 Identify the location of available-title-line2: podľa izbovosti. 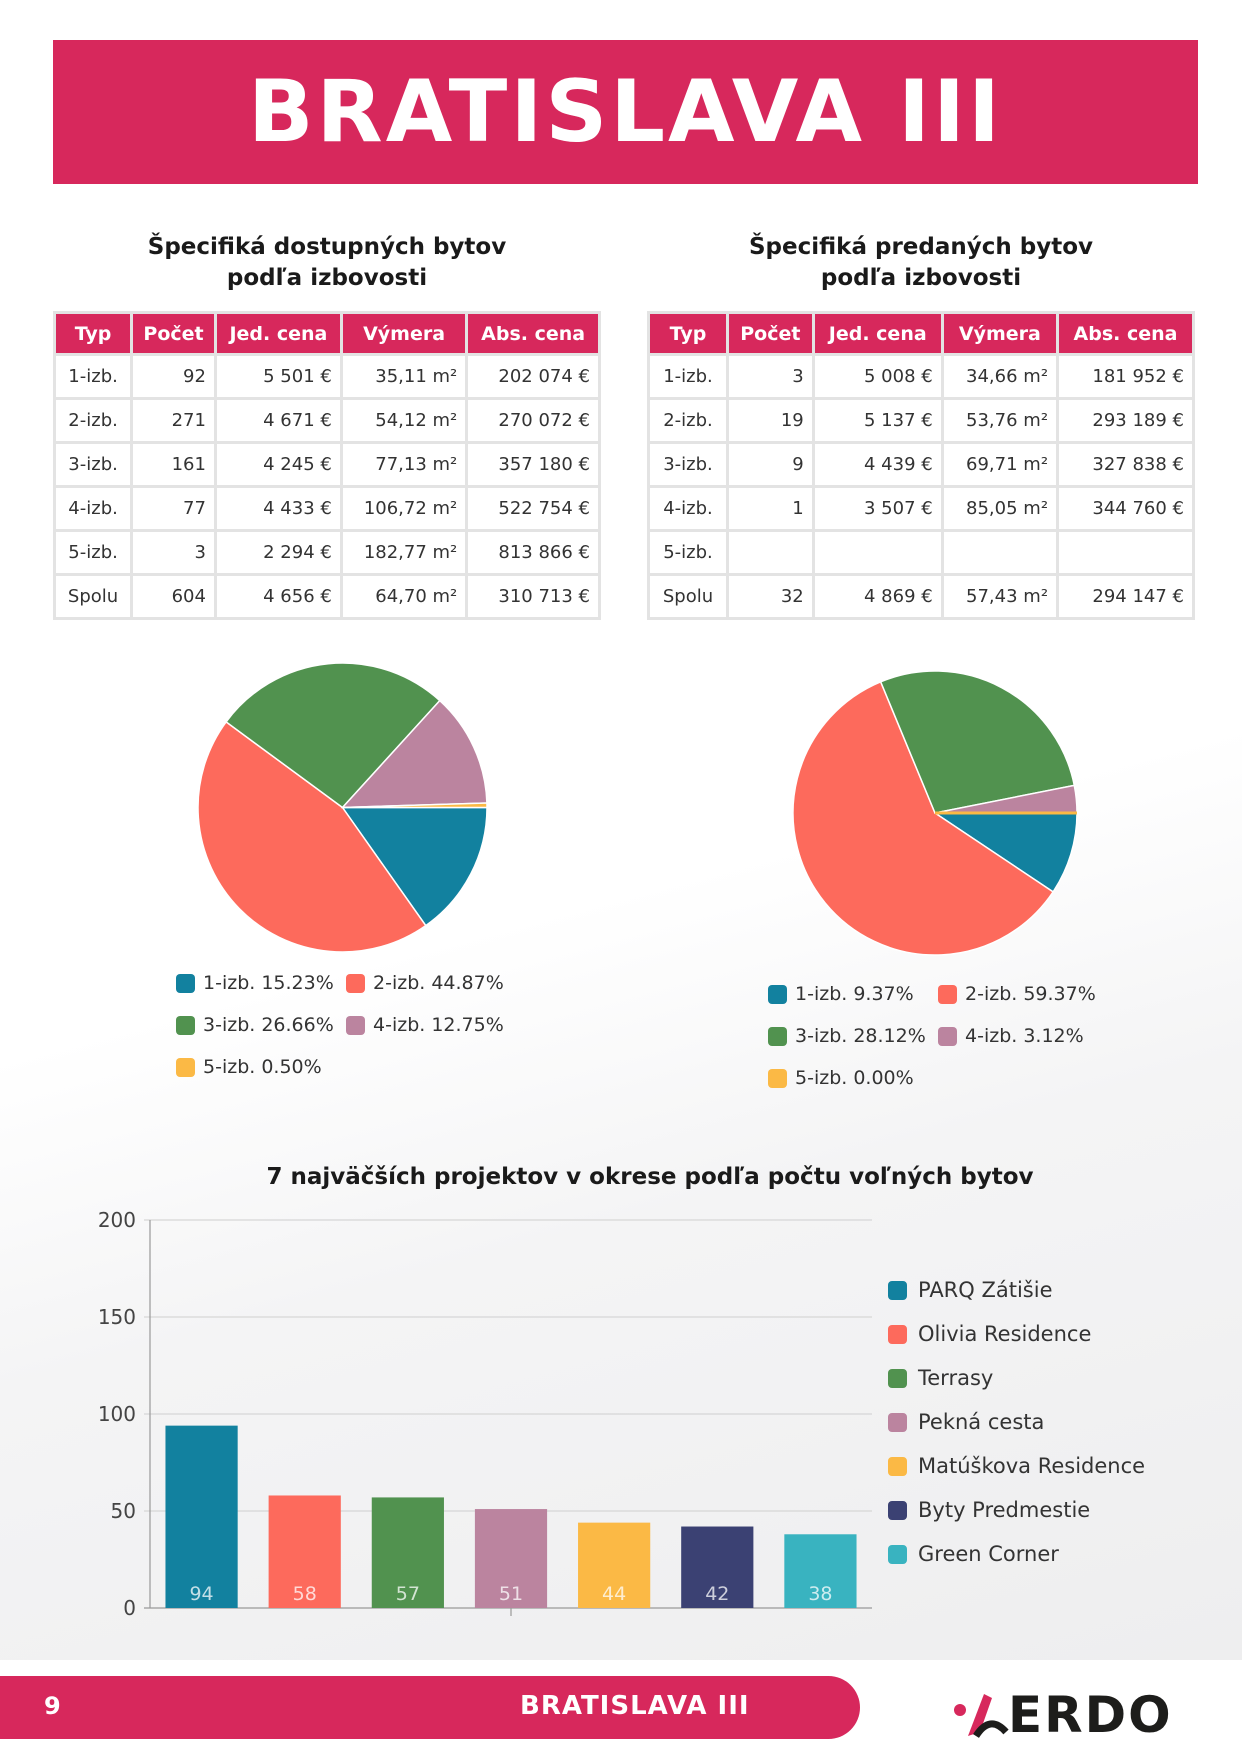
(327, 278).